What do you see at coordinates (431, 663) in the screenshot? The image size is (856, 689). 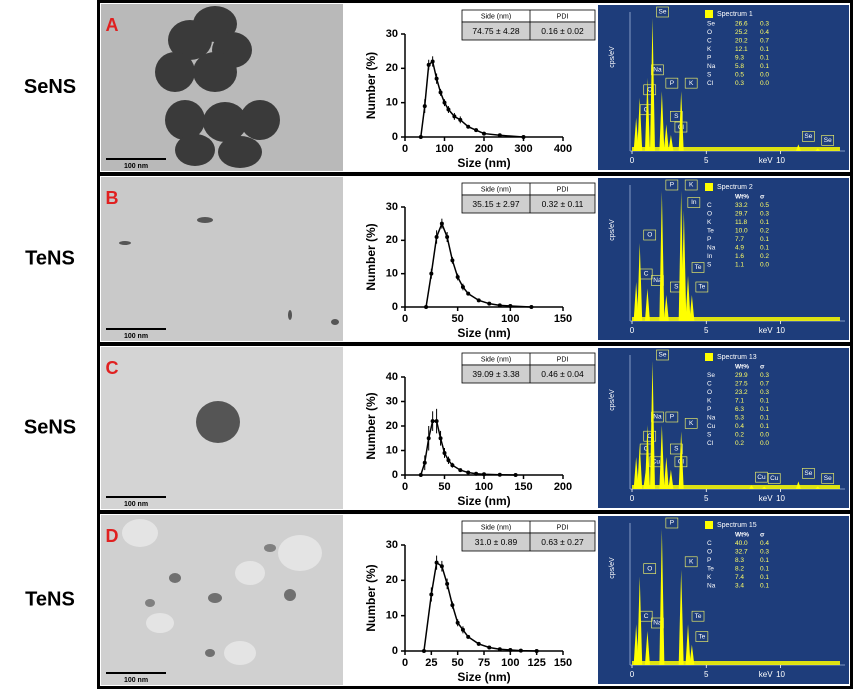 I see `x-tick-label: 25` at bounding box center [431, 663].